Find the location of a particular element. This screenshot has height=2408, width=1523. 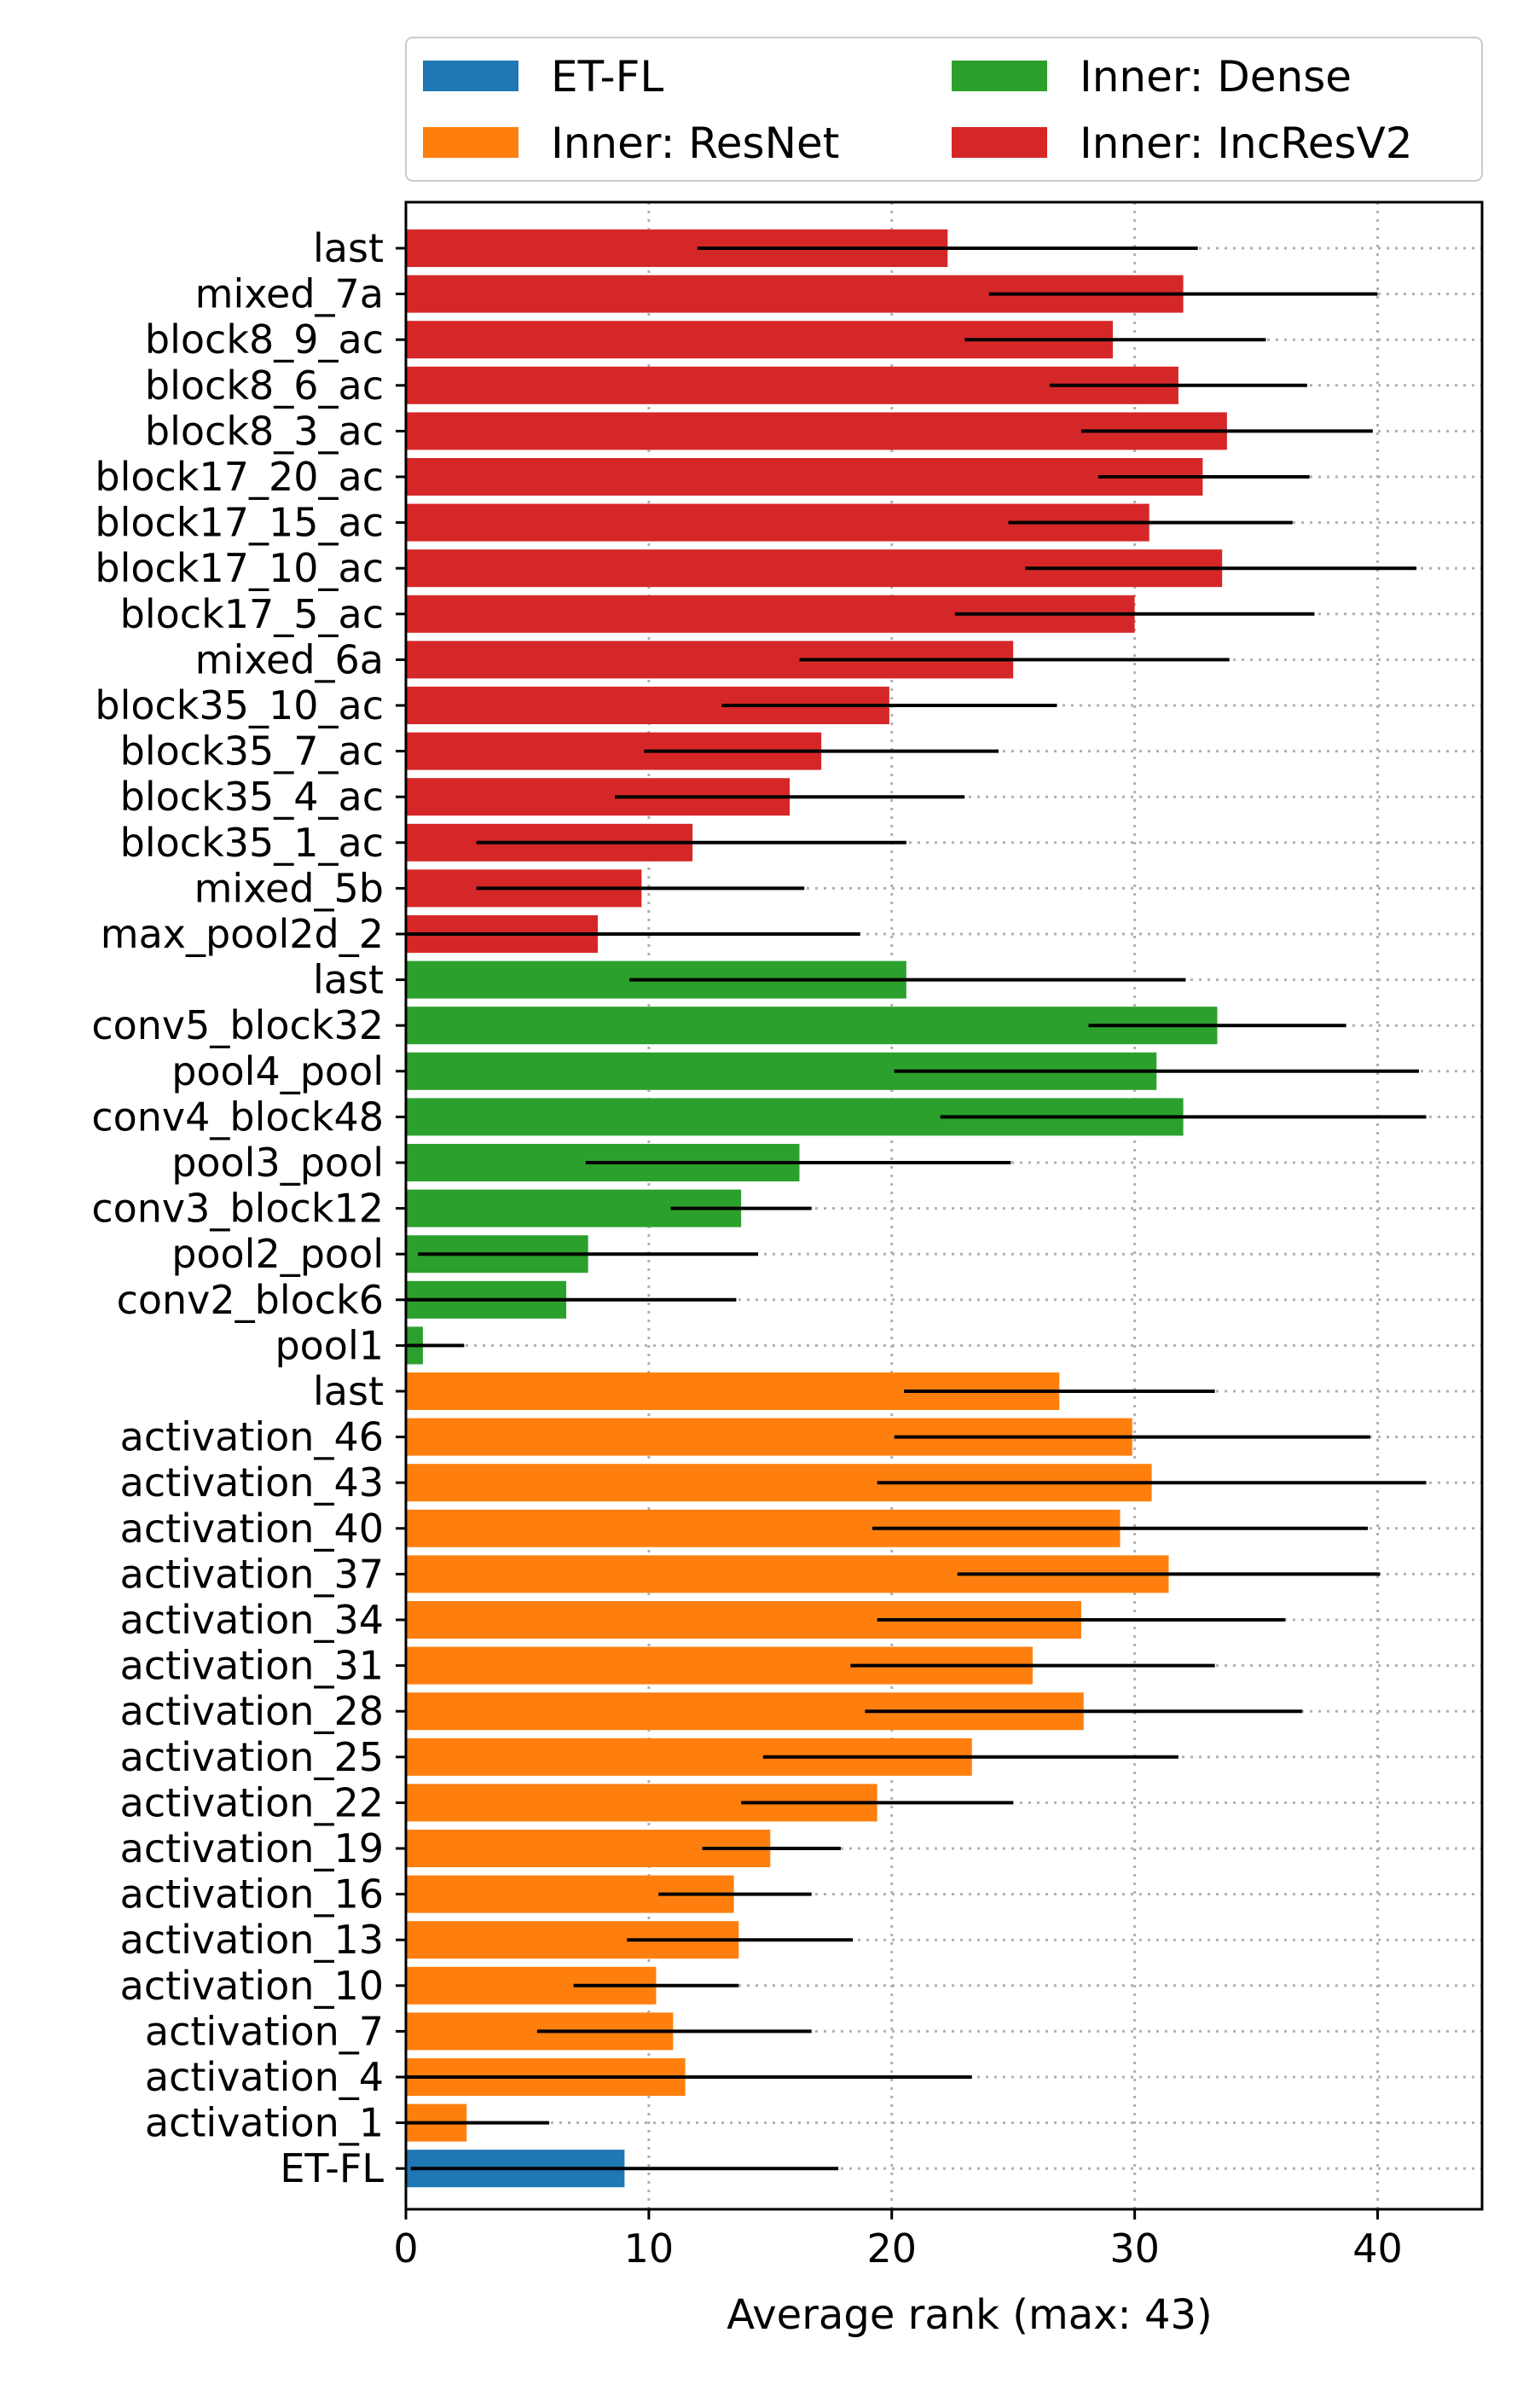

y-tick-label: block8_6_ac is located at coordinates (265, 386).